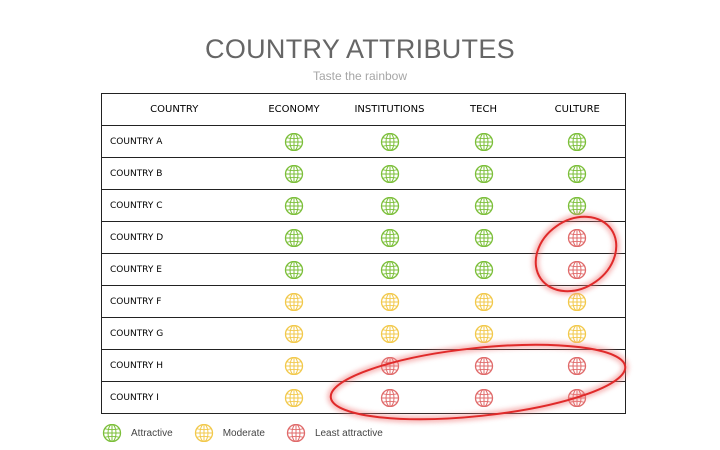 The height and width of the screenshot is (450, 720). What do you see at coordinates (174, 301) in the screenshot?
I see `country-name: COUNTRY F` at bounding box center [174, 301].